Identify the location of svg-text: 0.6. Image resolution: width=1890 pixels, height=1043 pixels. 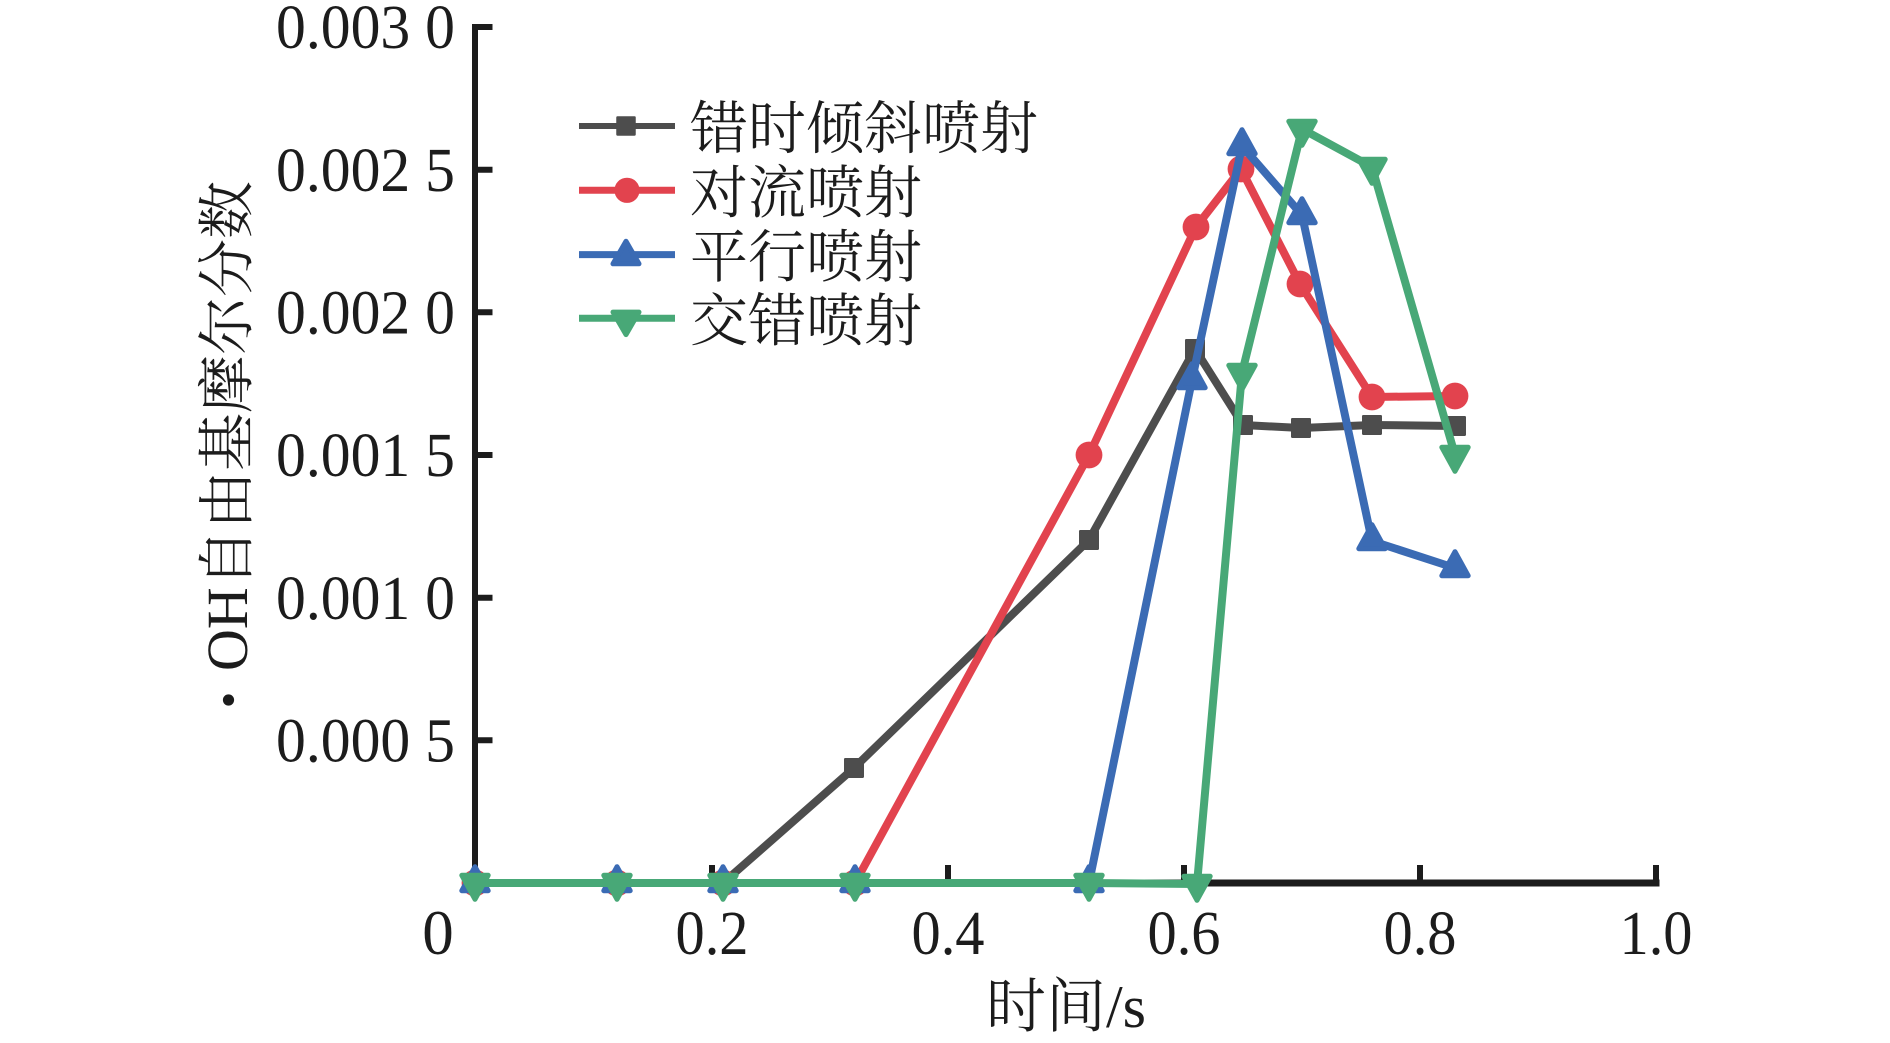
(1184, 933).